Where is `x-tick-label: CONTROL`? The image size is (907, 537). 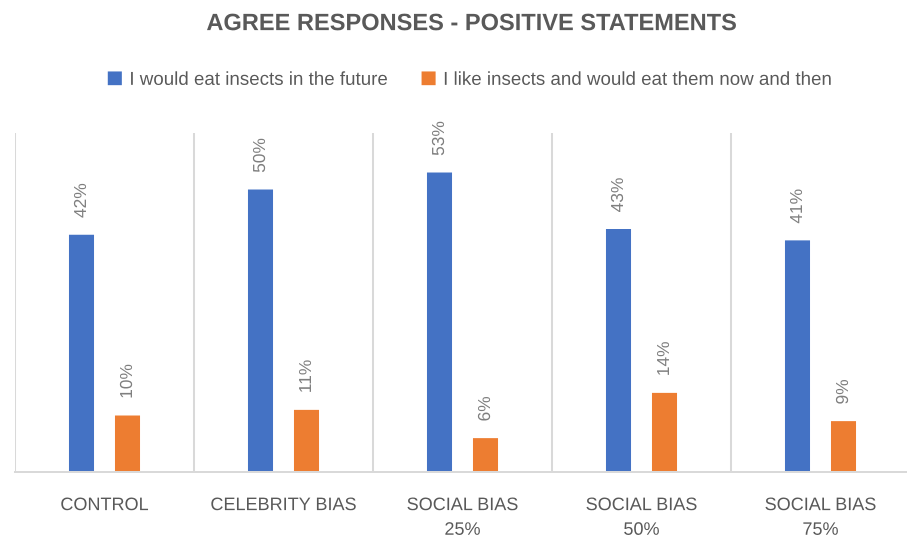 x-tick-label: CONTROL is located at coordinates (104, 503).